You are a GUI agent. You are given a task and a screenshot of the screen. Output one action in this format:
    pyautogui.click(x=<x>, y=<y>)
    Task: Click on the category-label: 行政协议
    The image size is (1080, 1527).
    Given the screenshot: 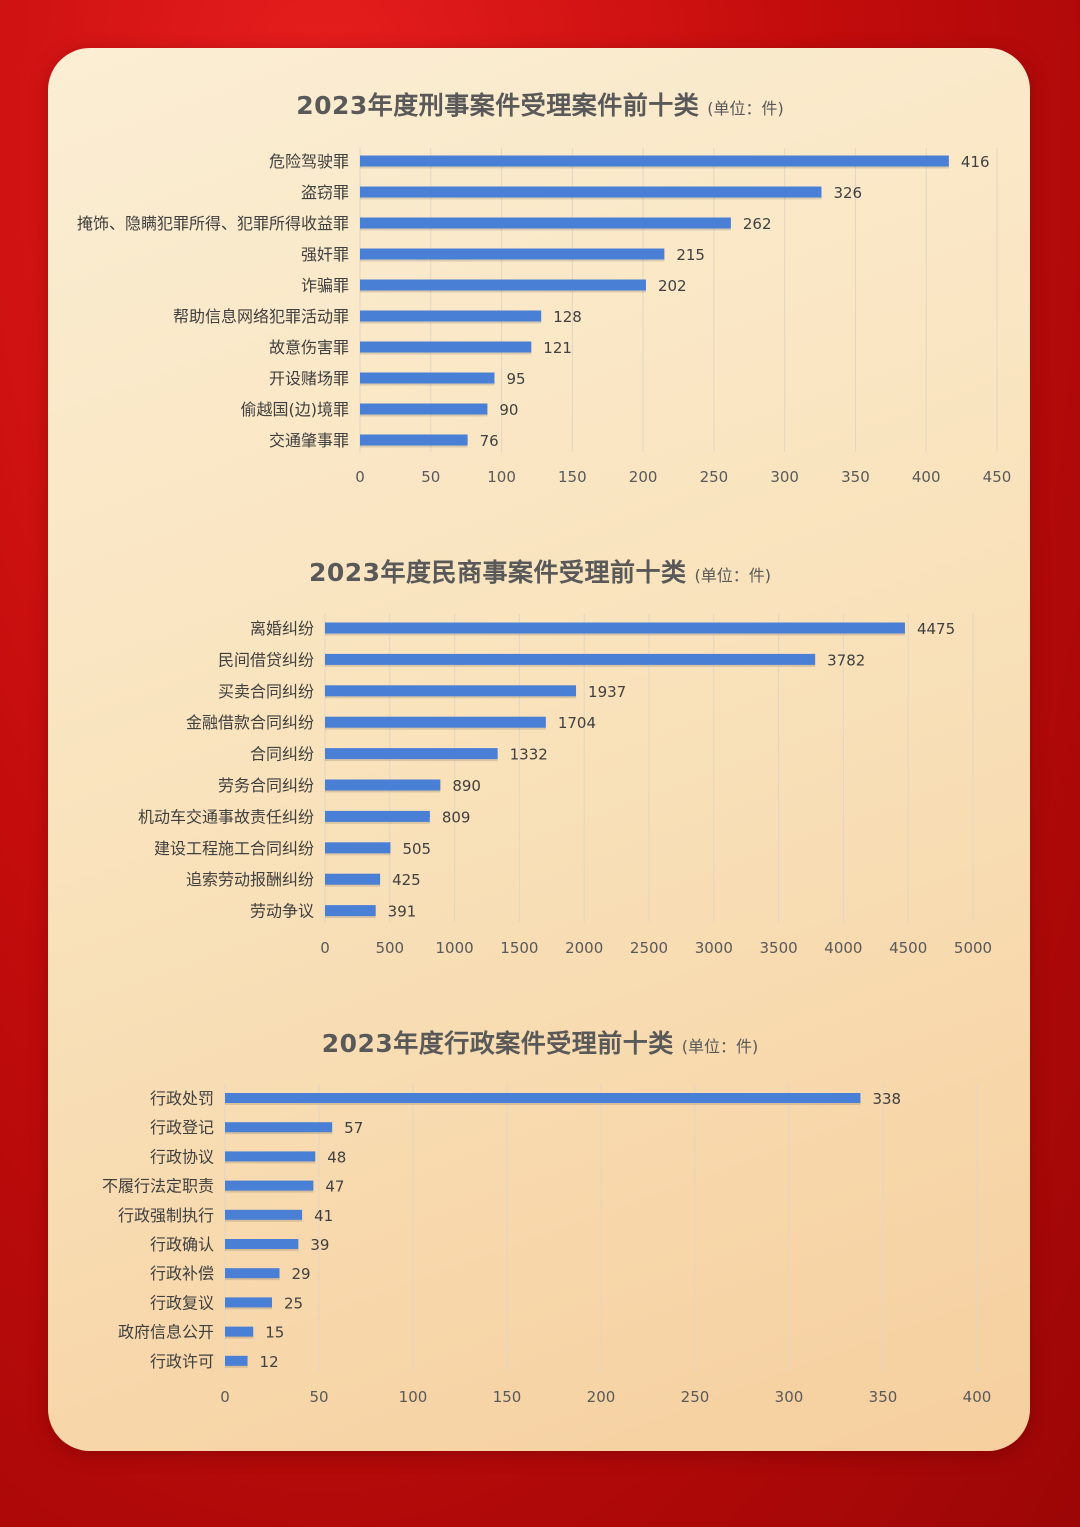 What is the action you would take?
    pyautogui.click(x=182, y=1156)
    